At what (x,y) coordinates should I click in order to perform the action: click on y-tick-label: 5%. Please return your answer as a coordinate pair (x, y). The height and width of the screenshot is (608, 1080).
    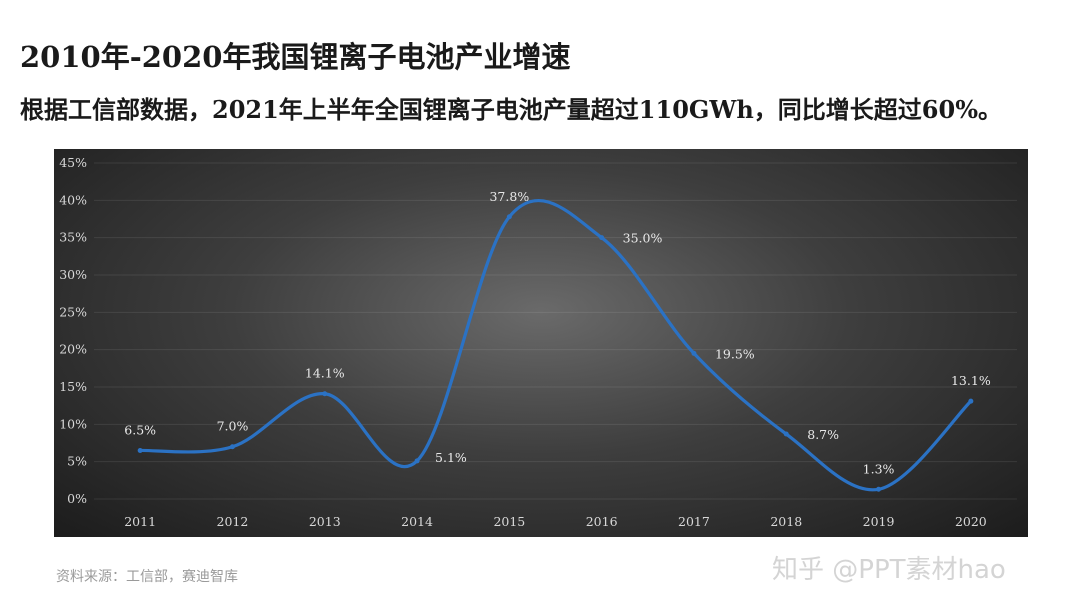
    Looking at the image, I should click on (77, 461).